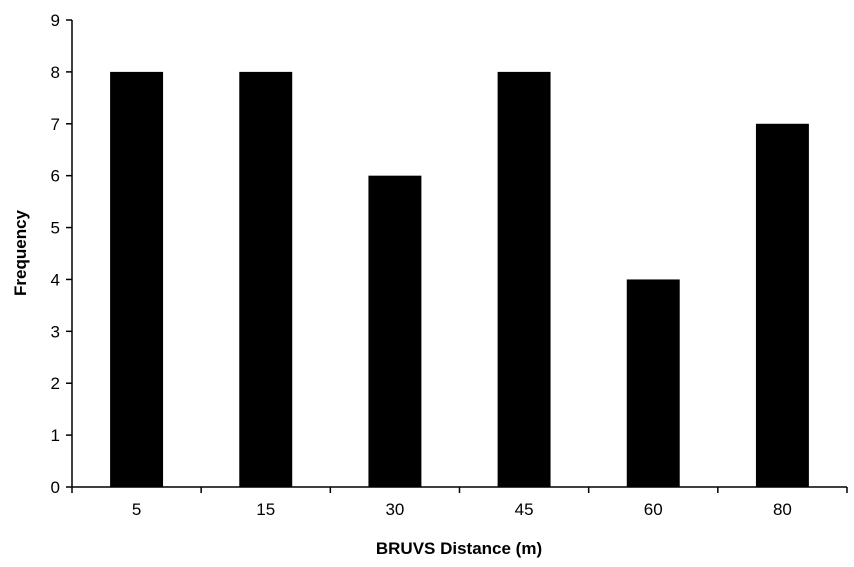 This screenshot has height=567, width=854. What do you see at coordinates (20, 252) in the screenshot?
I see `y-axis-title: Frequency` at bounding box center [20, 252].